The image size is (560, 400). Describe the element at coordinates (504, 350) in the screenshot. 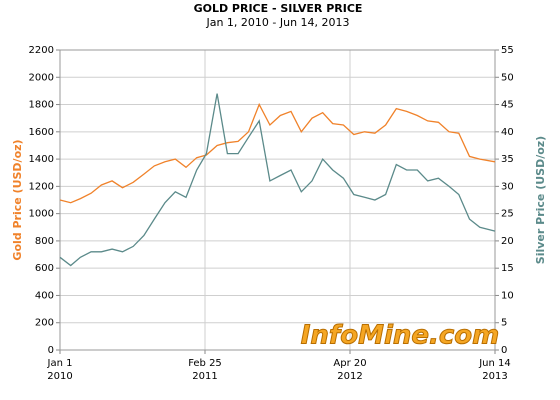

I see `y2-tick-label: 0` at that location.